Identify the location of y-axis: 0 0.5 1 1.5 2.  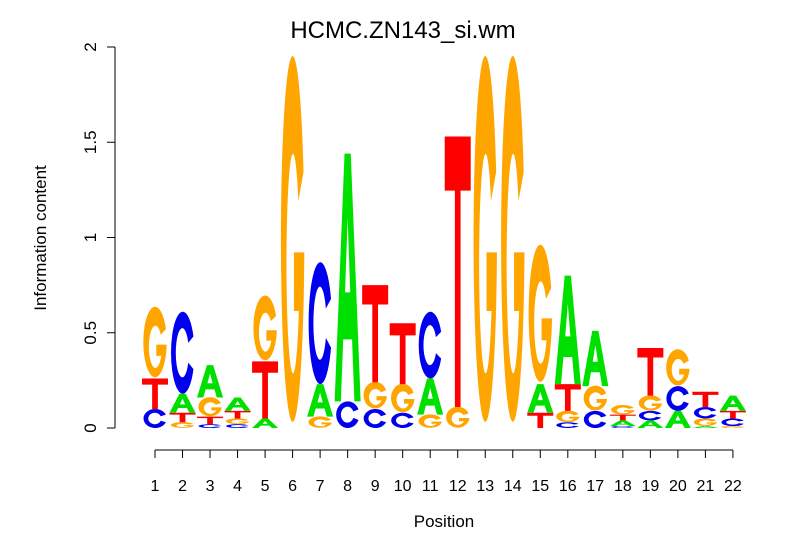
(98, 237).